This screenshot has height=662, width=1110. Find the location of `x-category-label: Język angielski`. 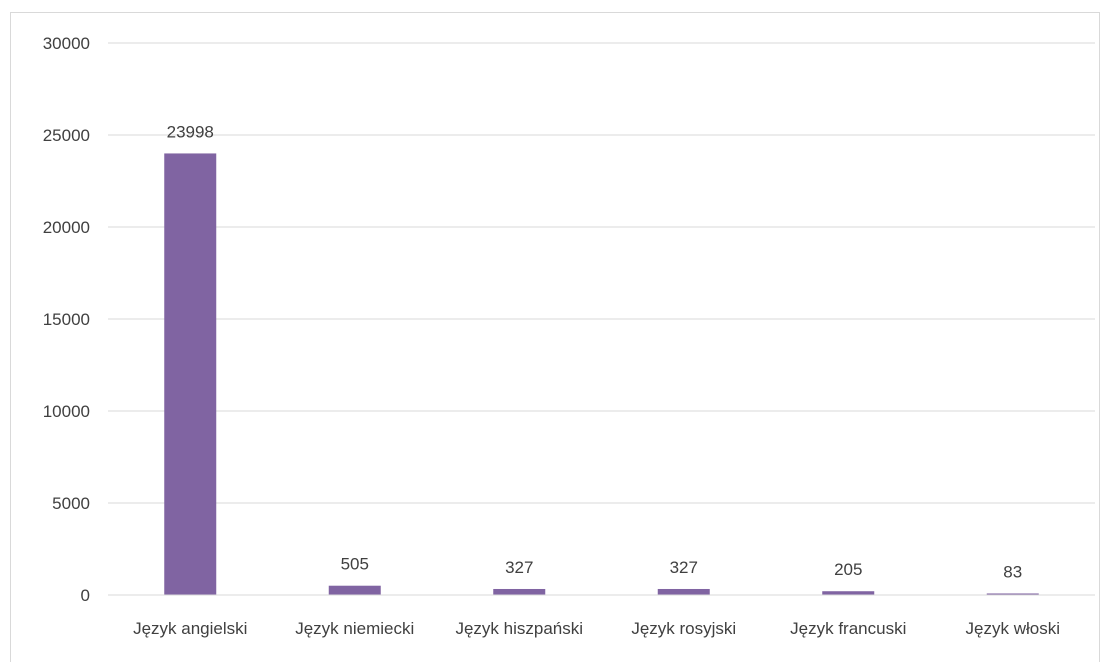

x-category-label: Język angielski is located at coordinates (190, 628).